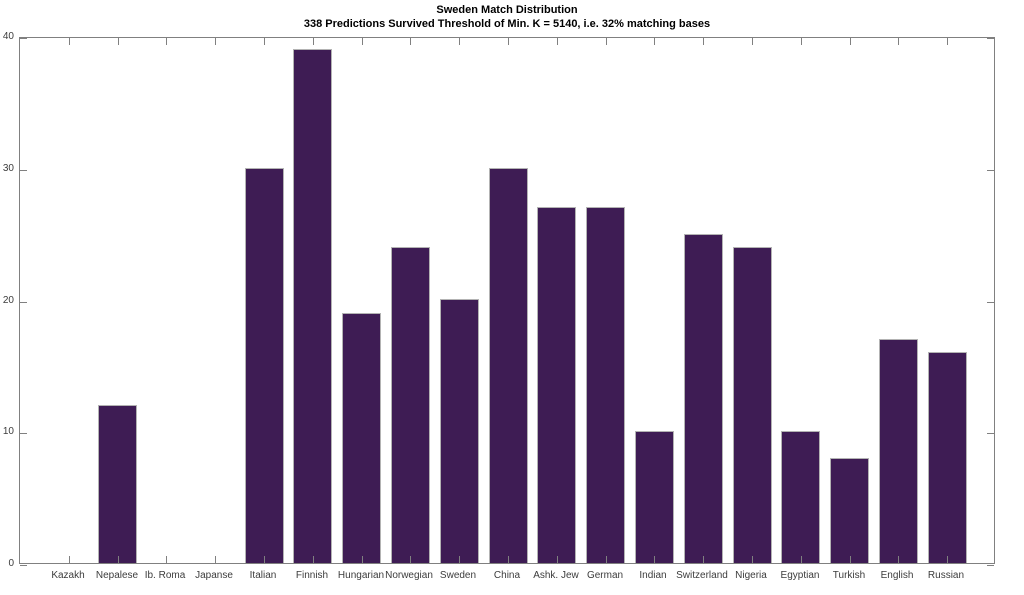 Image resolution: width=1024 pixels, height=595 pixels. Describe the element at coordinates (214, 575) in the screenshot. I see `x-tick-label-japanse: Japanse` at that location.